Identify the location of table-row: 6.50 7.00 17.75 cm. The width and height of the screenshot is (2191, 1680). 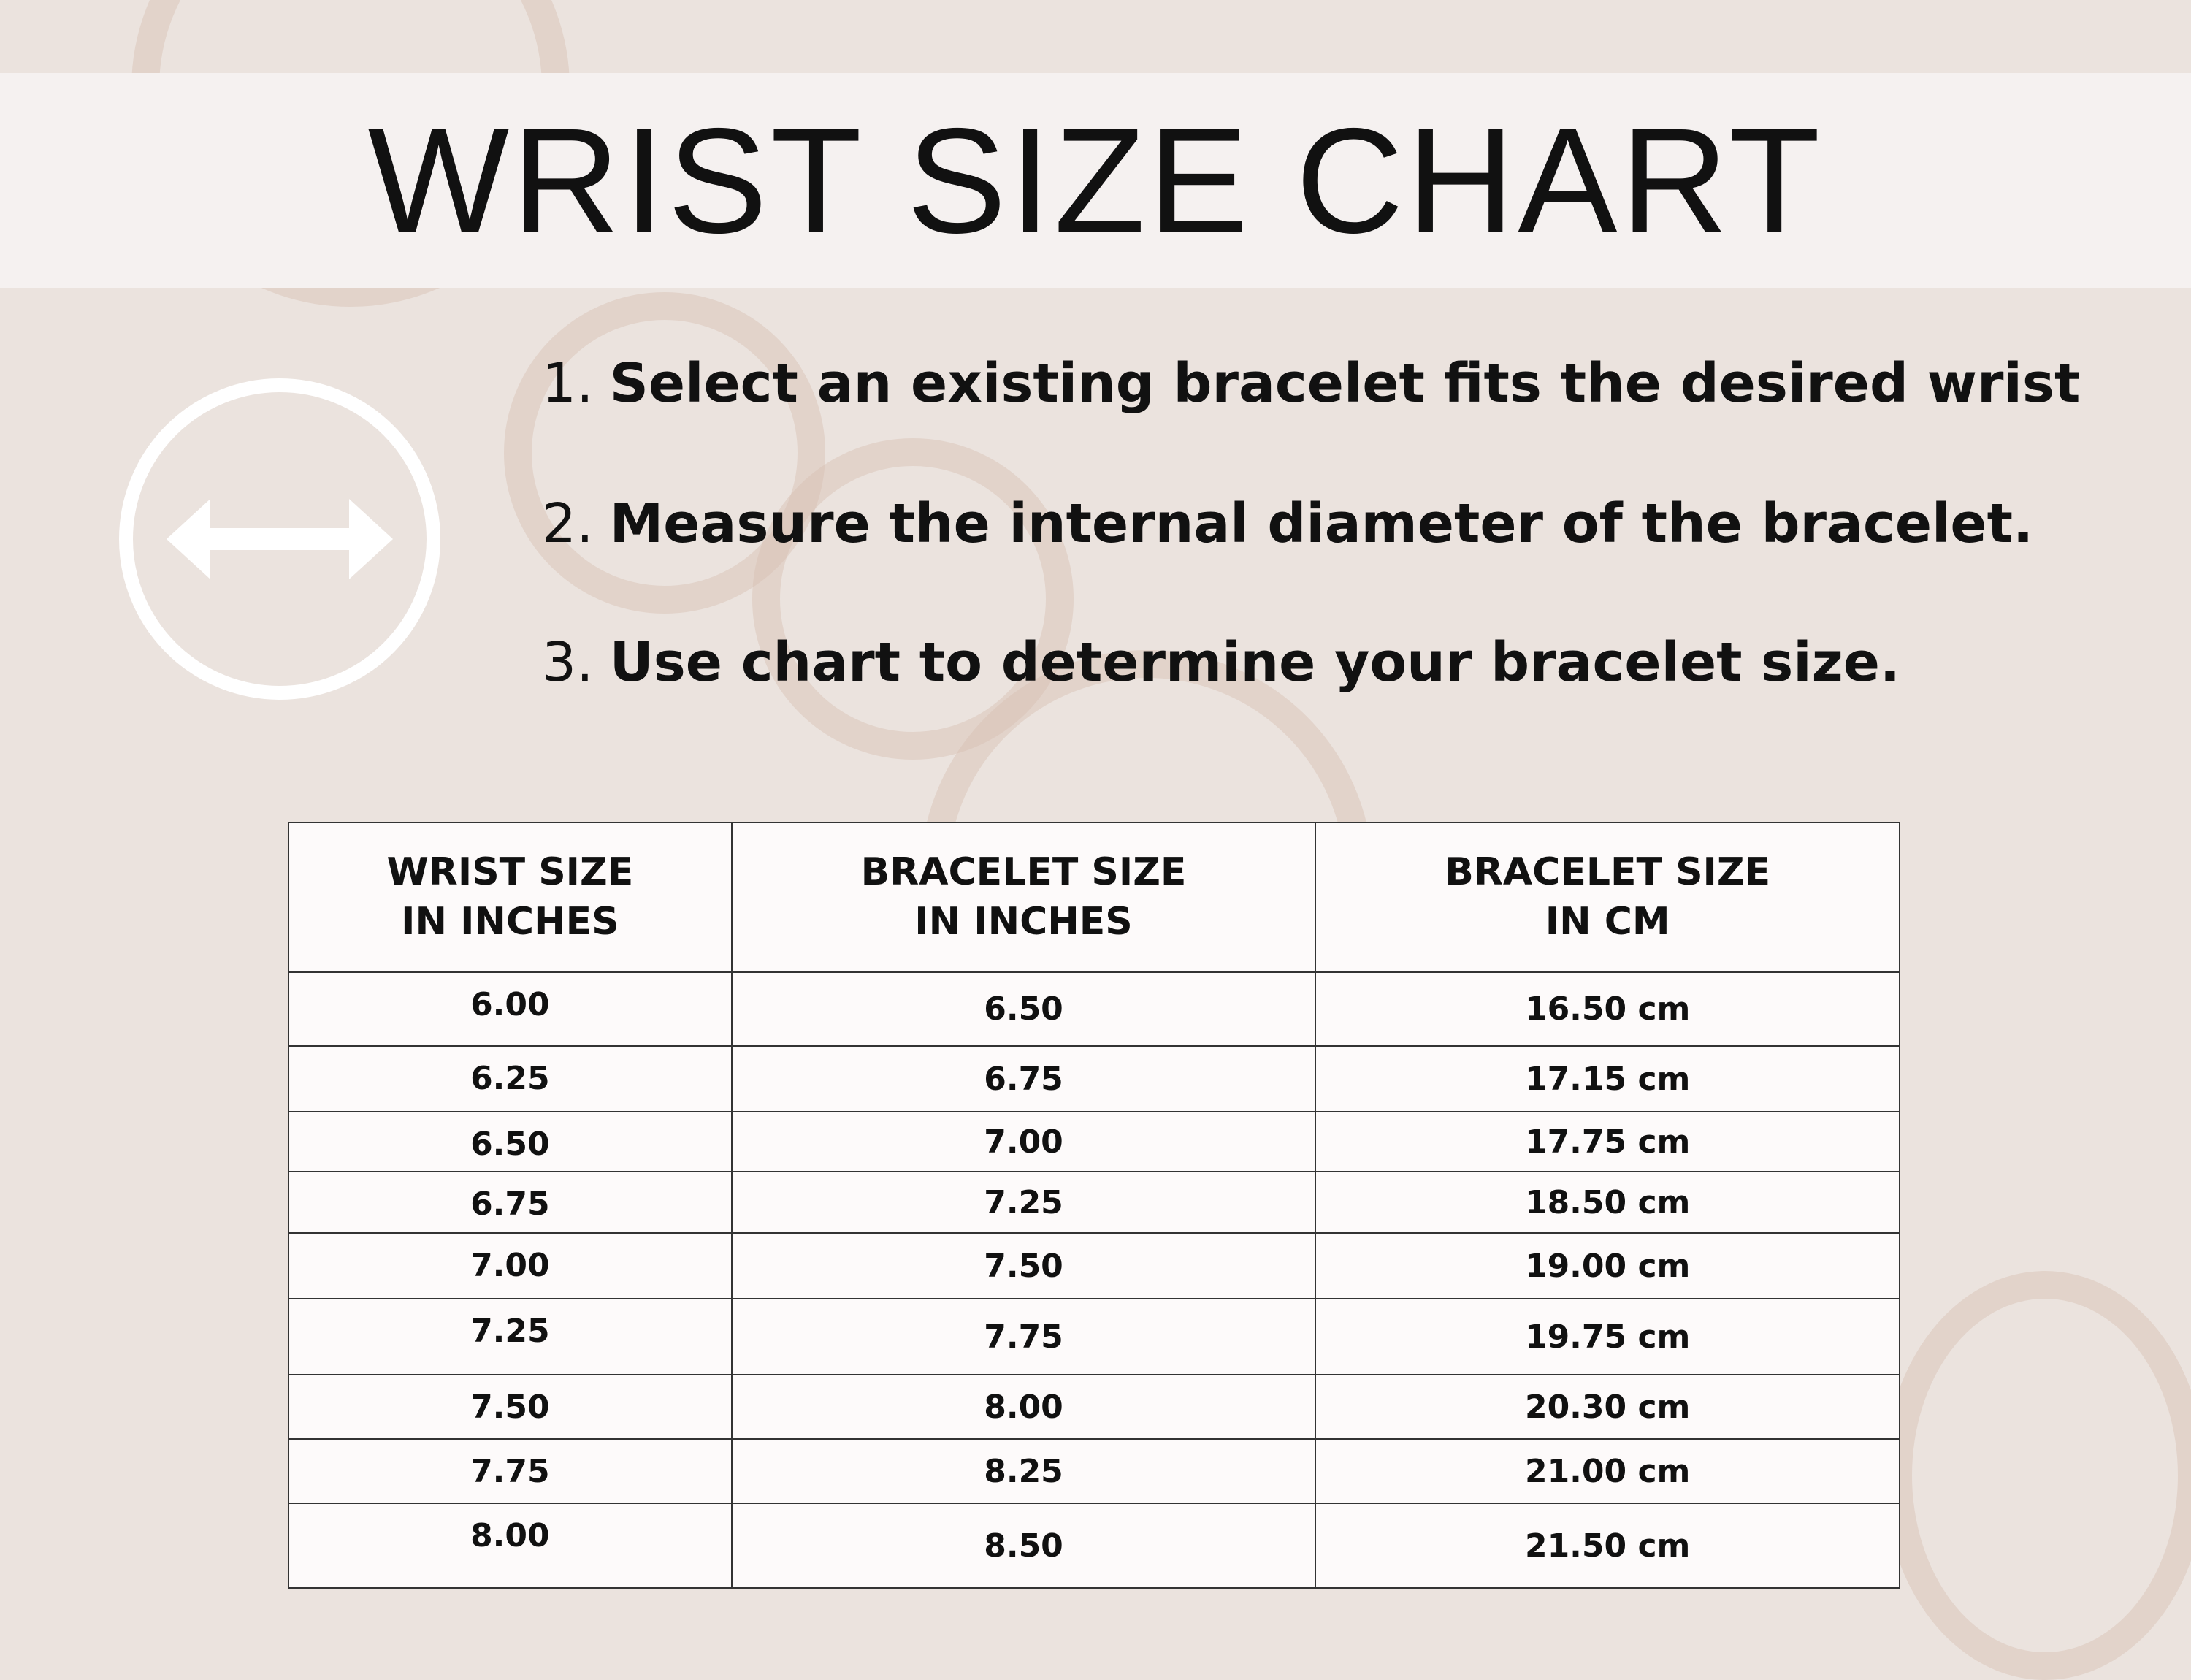
(1094, 1141).